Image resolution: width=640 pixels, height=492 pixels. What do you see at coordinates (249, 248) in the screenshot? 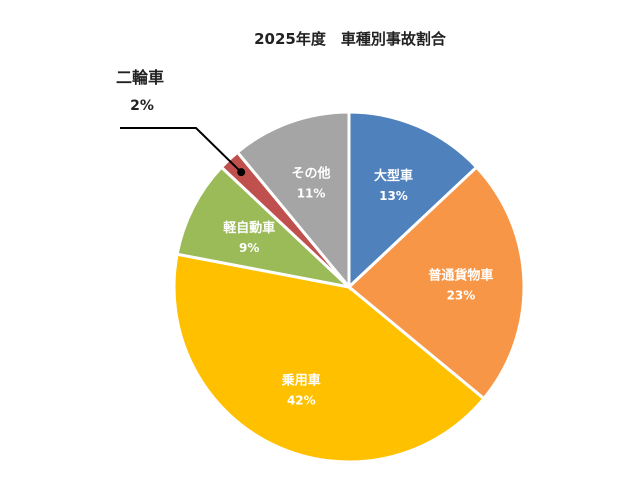
I see `slice-3-value-label: 9%` at bounding box center [249, 248].